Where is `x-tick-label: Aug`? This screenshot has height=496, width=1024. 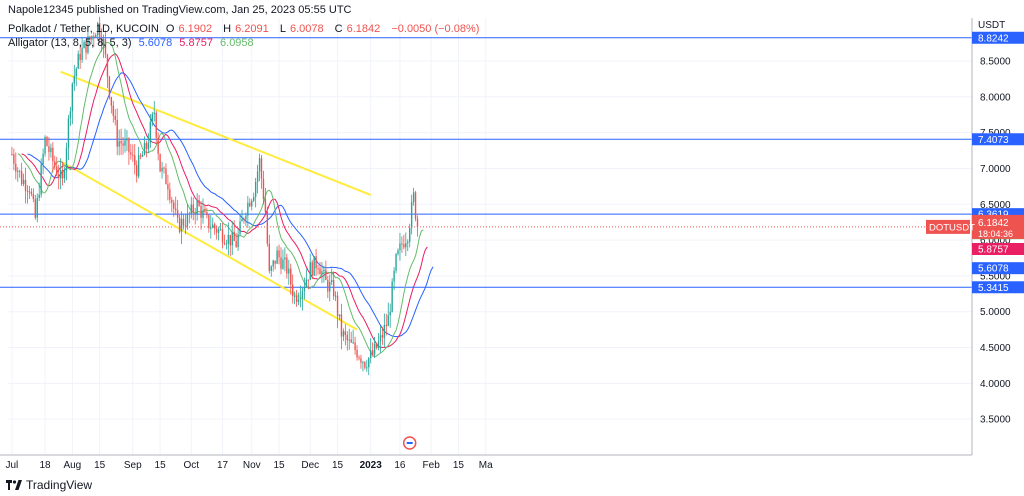 x-tick-label: Aug is located at coordinates (72, 465).